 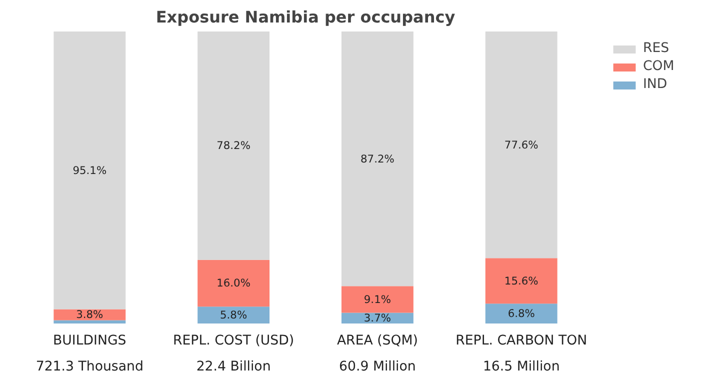 I want to click on category-label: BUILDINGS 721.3 Thousand, so click(x=90, y=354).